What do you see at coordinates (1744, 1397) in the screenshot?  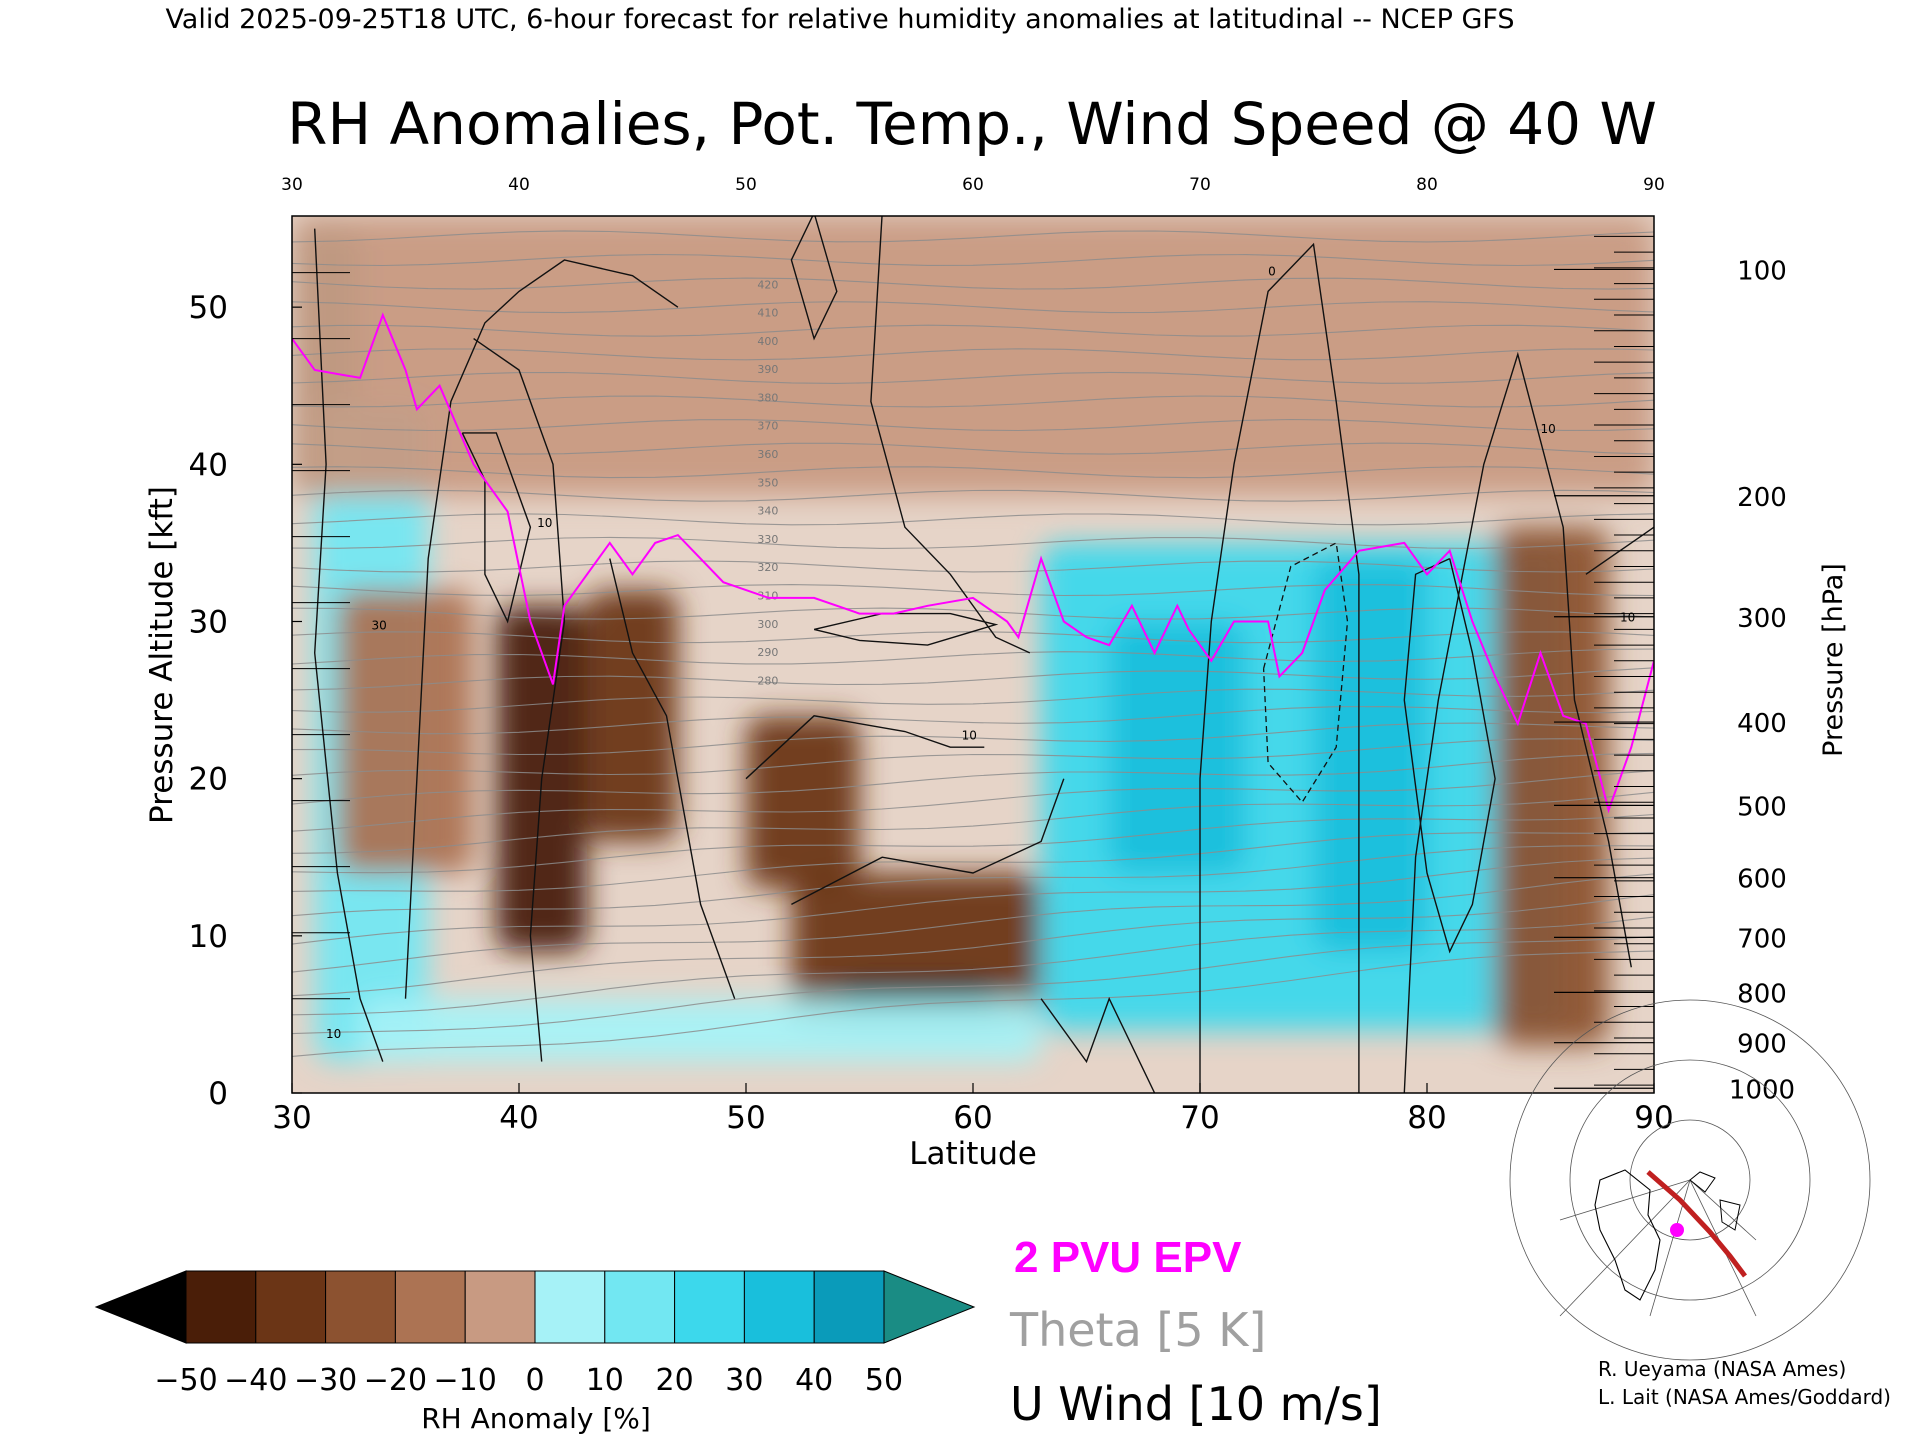 I see `credit-line-2: L. Lait (NASA Ames/Goddard)` at bounding box center [1744, 1397].